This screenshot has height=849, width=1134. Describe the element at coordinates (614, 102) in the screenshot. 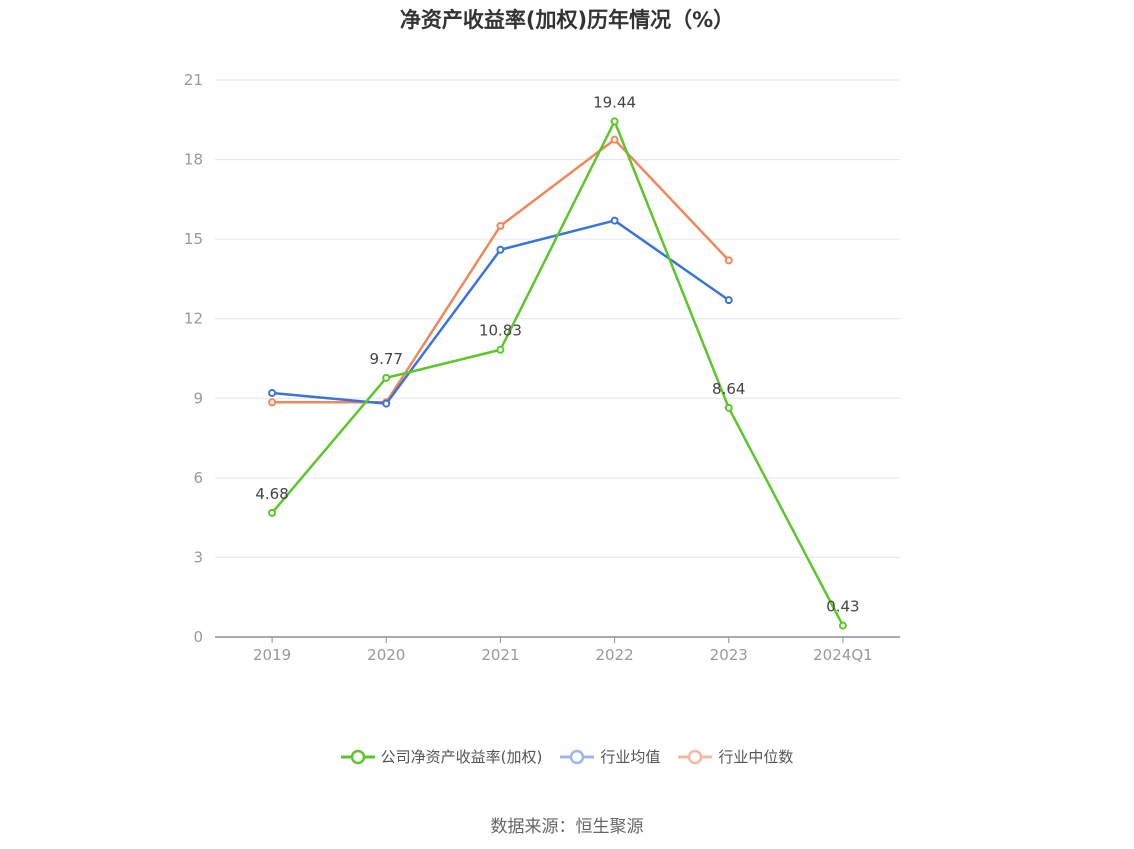

I see `data-label: 19.44` at that location.